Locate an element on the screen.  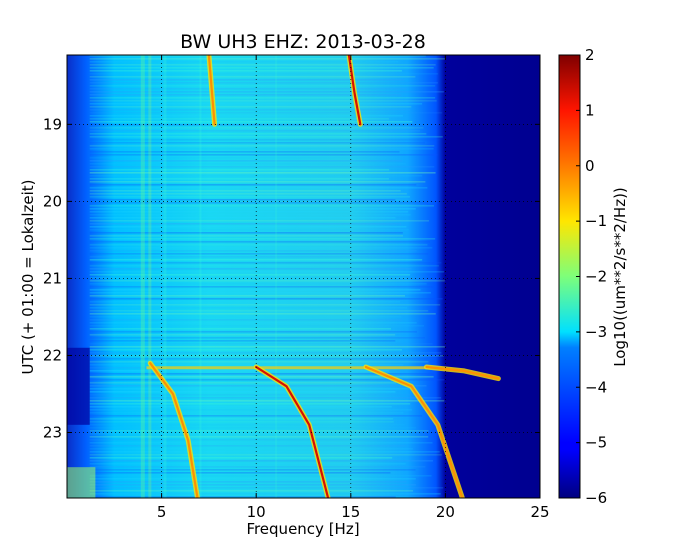
x-tick-label: 20 is located at coordinates (445, 512).